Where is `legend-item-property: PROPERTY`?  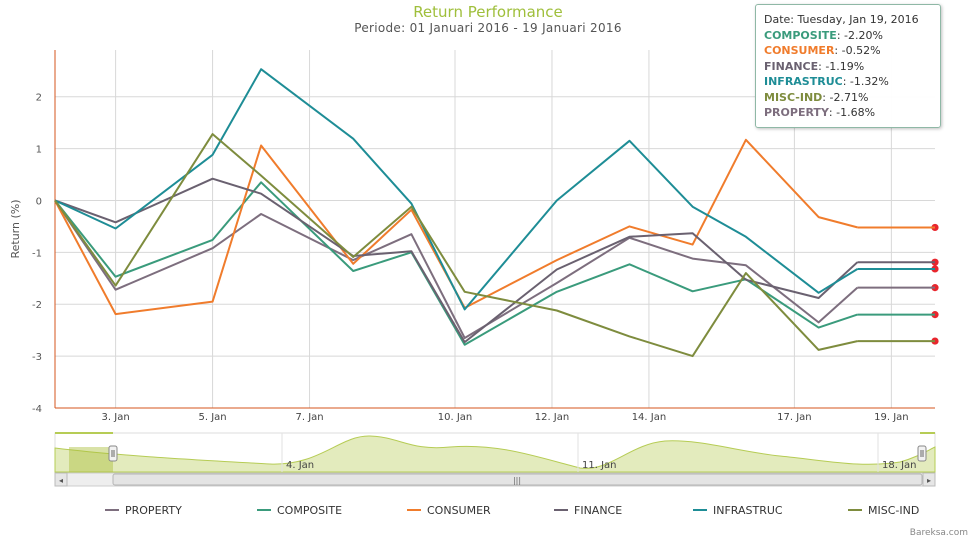 legend-item-property: PROPERTY is located at coordinates (143, 510).